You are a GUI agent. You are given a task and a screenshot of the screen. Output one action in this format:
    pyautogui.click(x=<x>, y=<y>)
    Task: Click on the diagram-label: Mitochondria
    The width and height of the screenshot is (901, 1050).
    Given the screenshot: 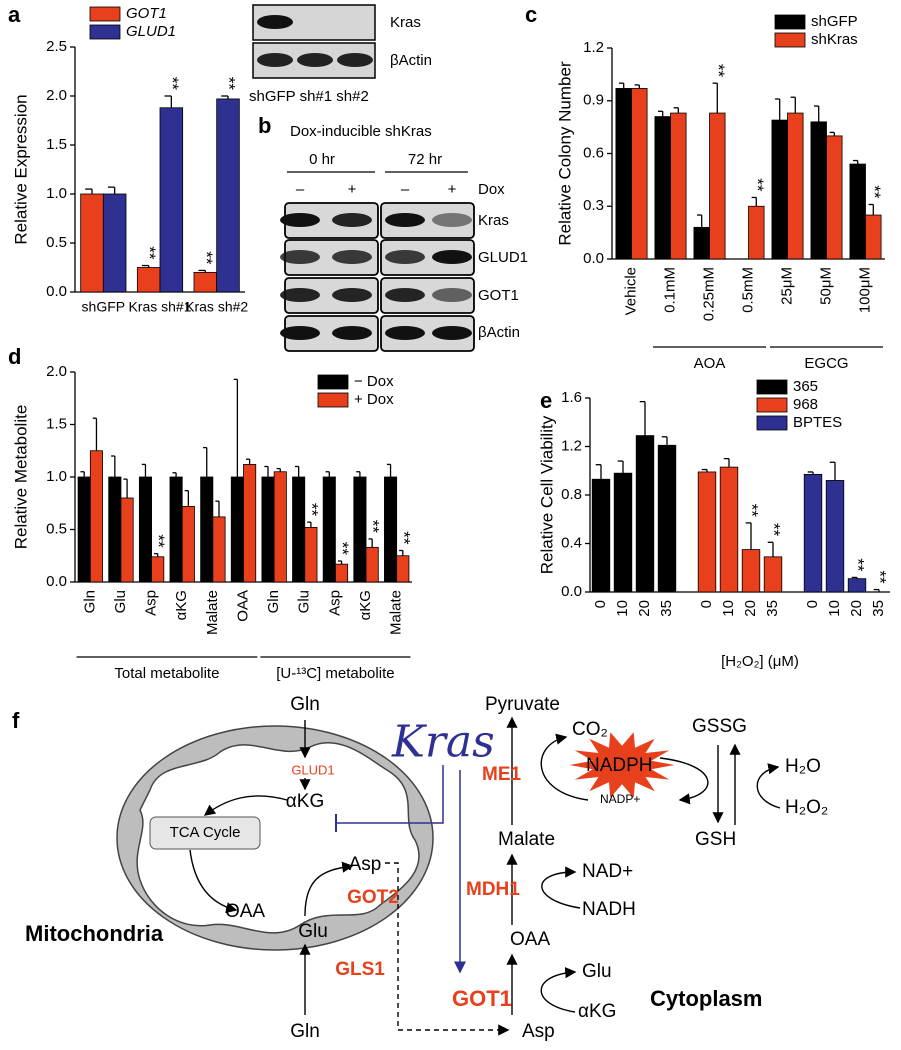 What is the action you would take?
    pyautogui.click(x=94, y=933)
    